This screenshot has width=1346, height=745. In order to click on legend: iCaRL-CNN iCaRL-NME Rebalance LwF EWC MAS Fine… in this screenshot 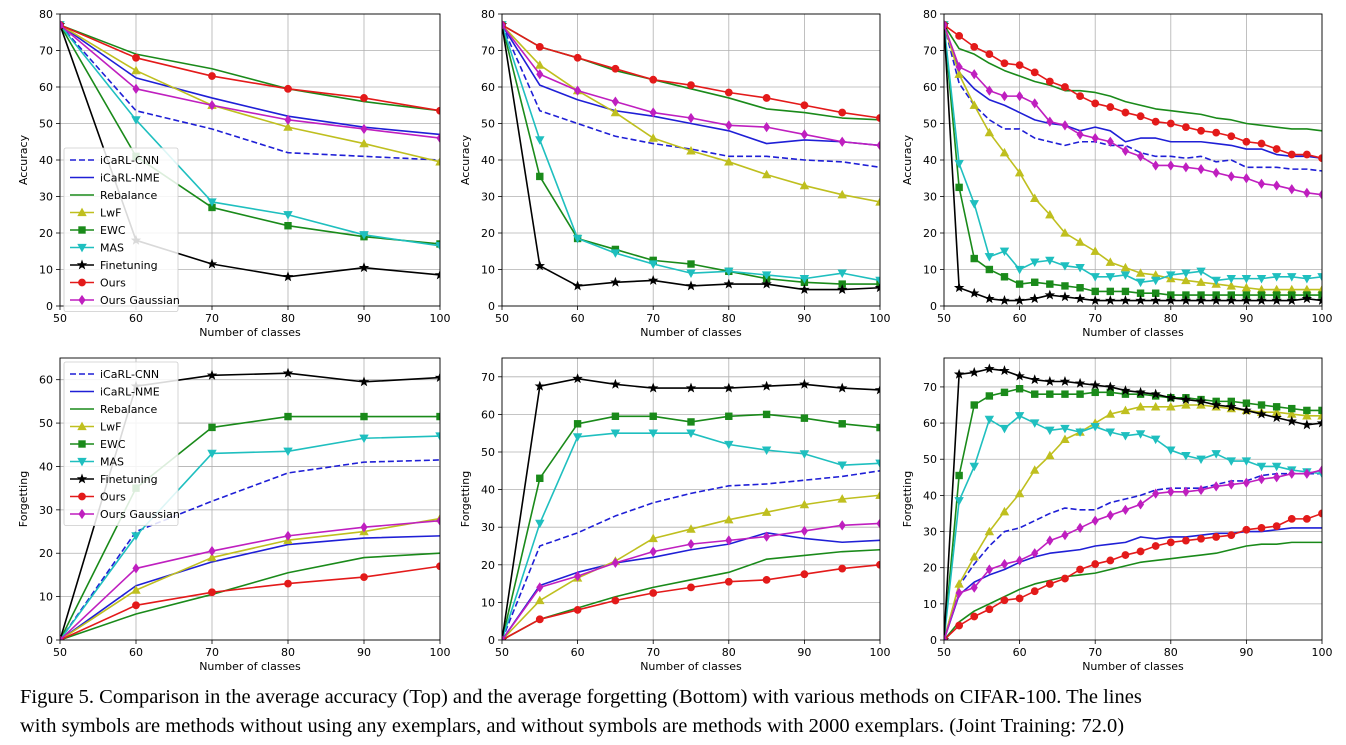, I will do `click(121, 229)`.